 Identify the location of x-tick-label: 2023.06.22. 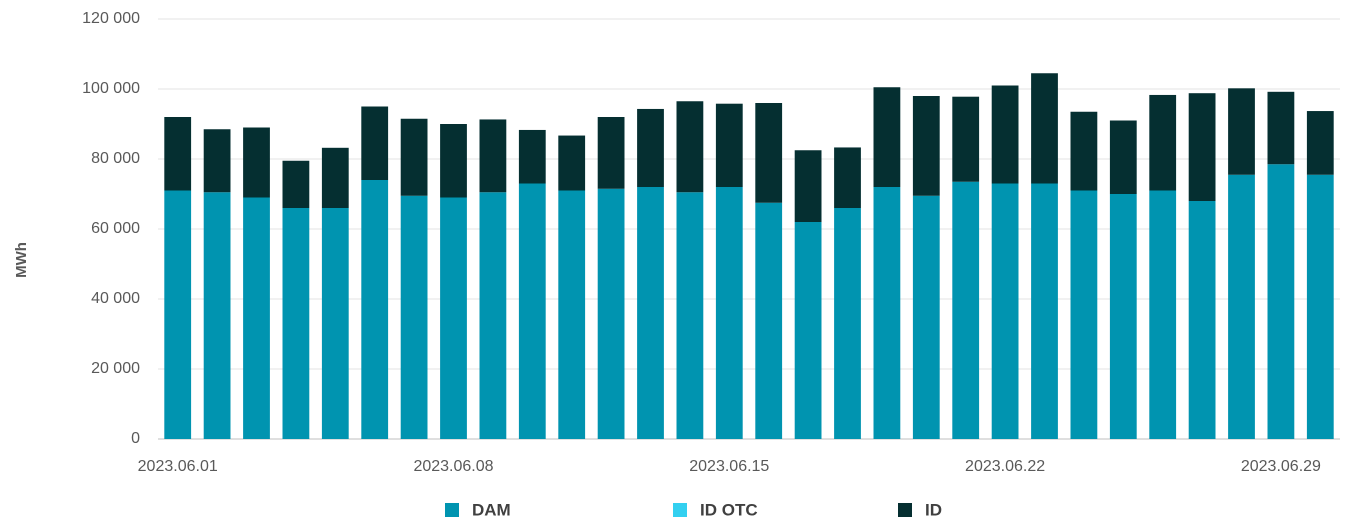
(1005, 466).